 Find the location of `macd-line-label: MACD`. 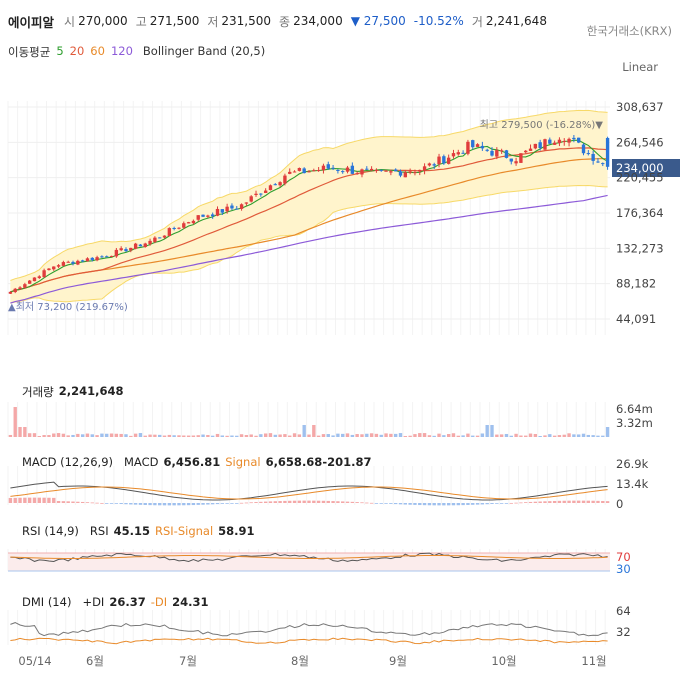

macd-line-label: MACD is located at coordinates (141, 462).